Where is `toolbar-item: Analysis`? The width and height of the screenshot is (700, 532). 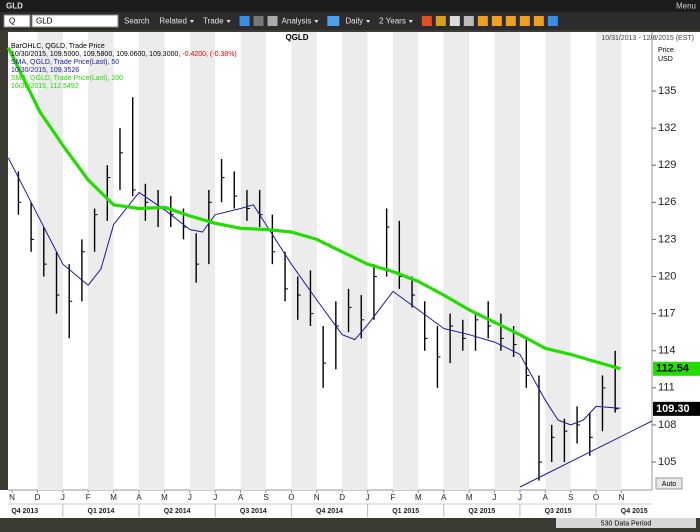 toolbar-item: Analysis is located at coordinates (297, 21).